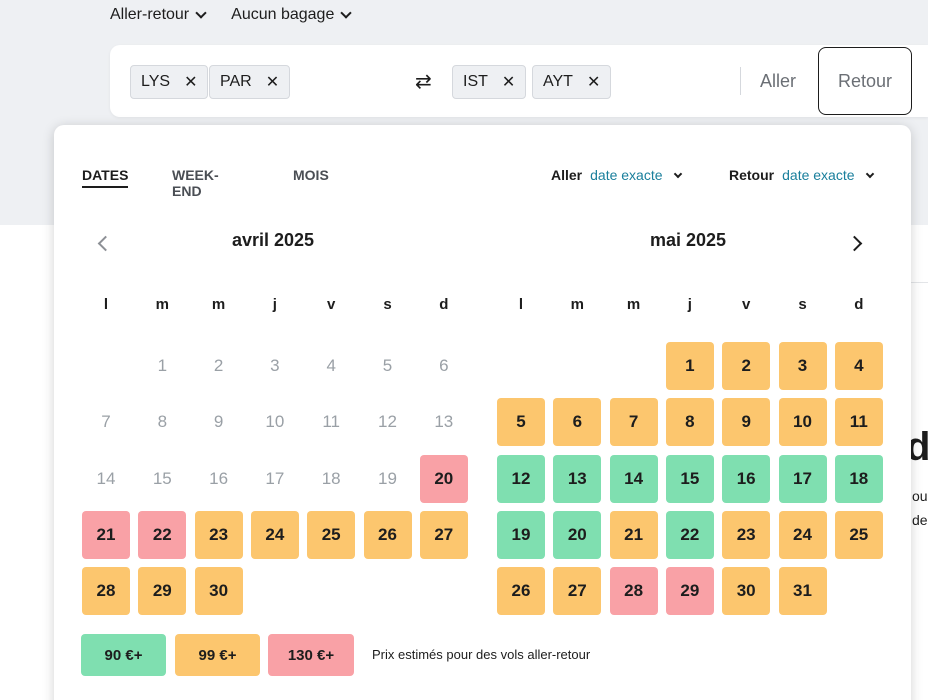 The image size is (928, 700). What do you see at coordinates (105, 177) in the screenshot?
I see `tab-dates: DATES` at bounding box center [105, 177].